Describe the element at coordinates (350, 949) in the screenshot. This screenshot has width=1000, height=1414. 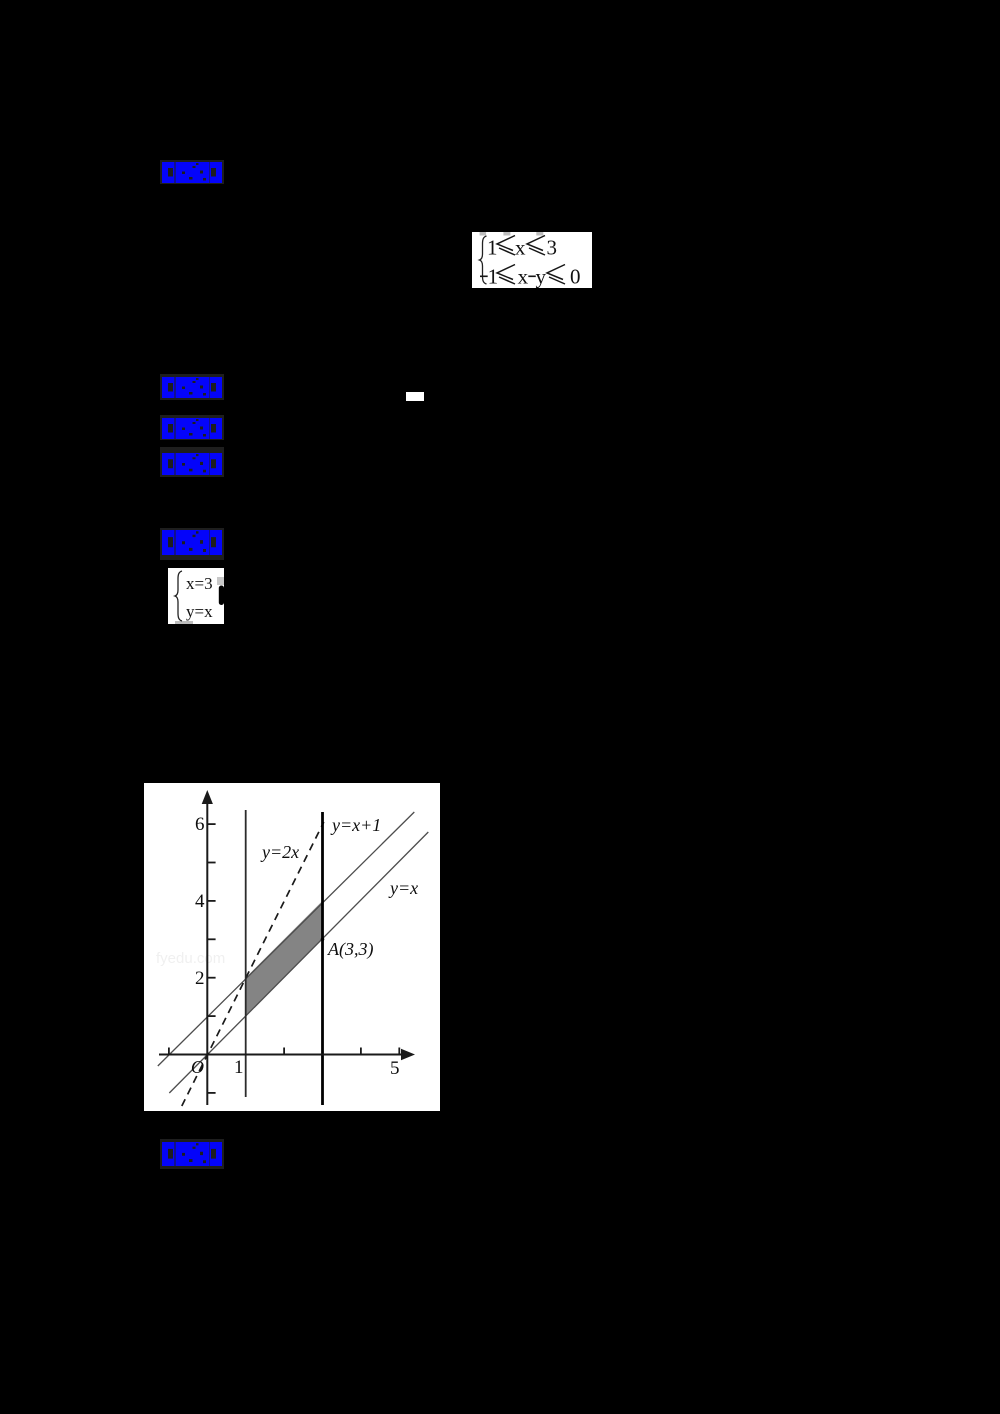
I see `svg-text: A(3,3)` at that location.